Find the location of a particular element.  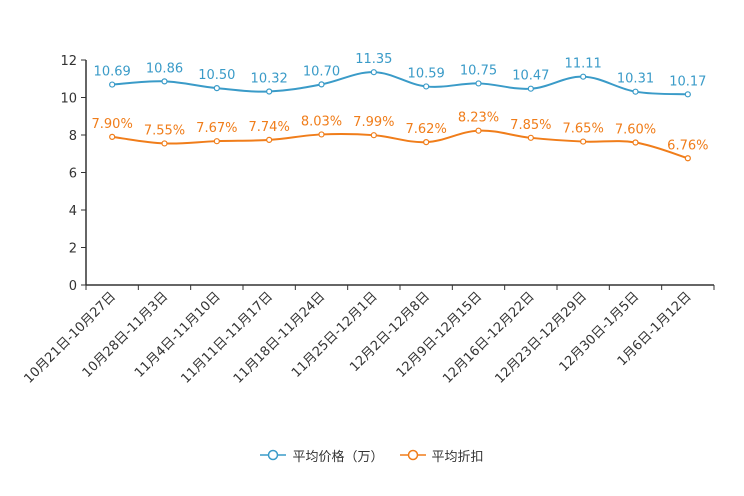

data-label: 7.55% is located at coordinates (164, 130).